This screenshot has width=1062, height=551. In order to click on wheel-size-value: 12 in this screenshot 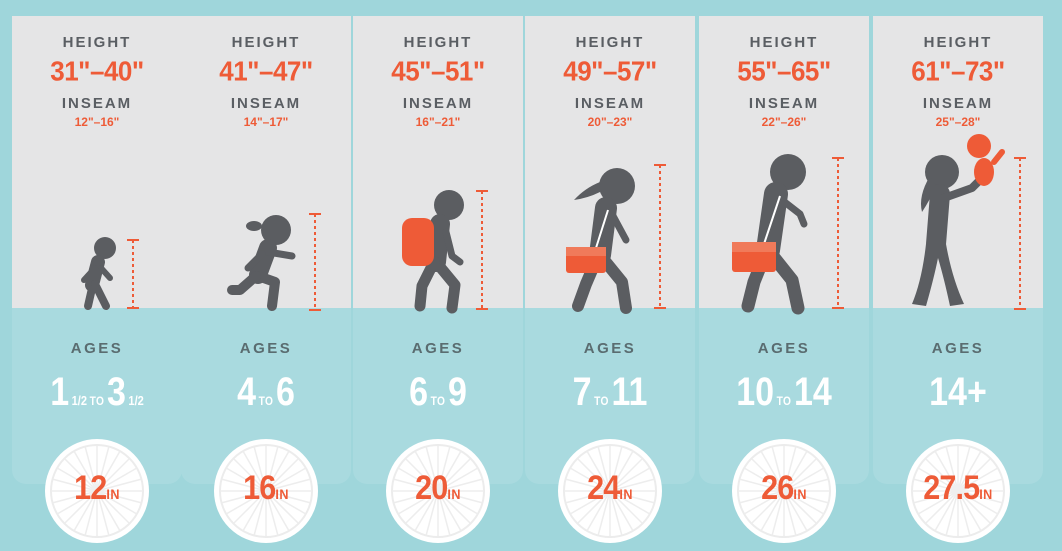, I will do `click(90, 488)`.